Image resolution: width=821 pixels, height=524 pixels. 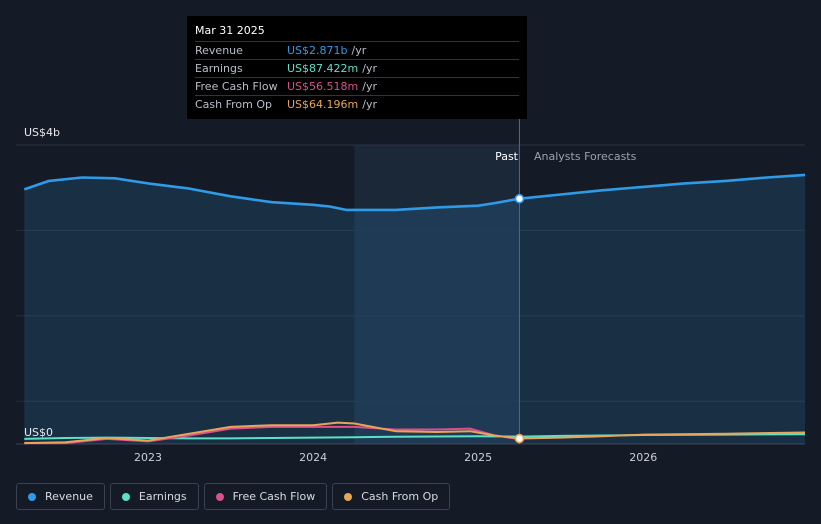 I want to click on marker-revenue, so click(x=519, y=198).